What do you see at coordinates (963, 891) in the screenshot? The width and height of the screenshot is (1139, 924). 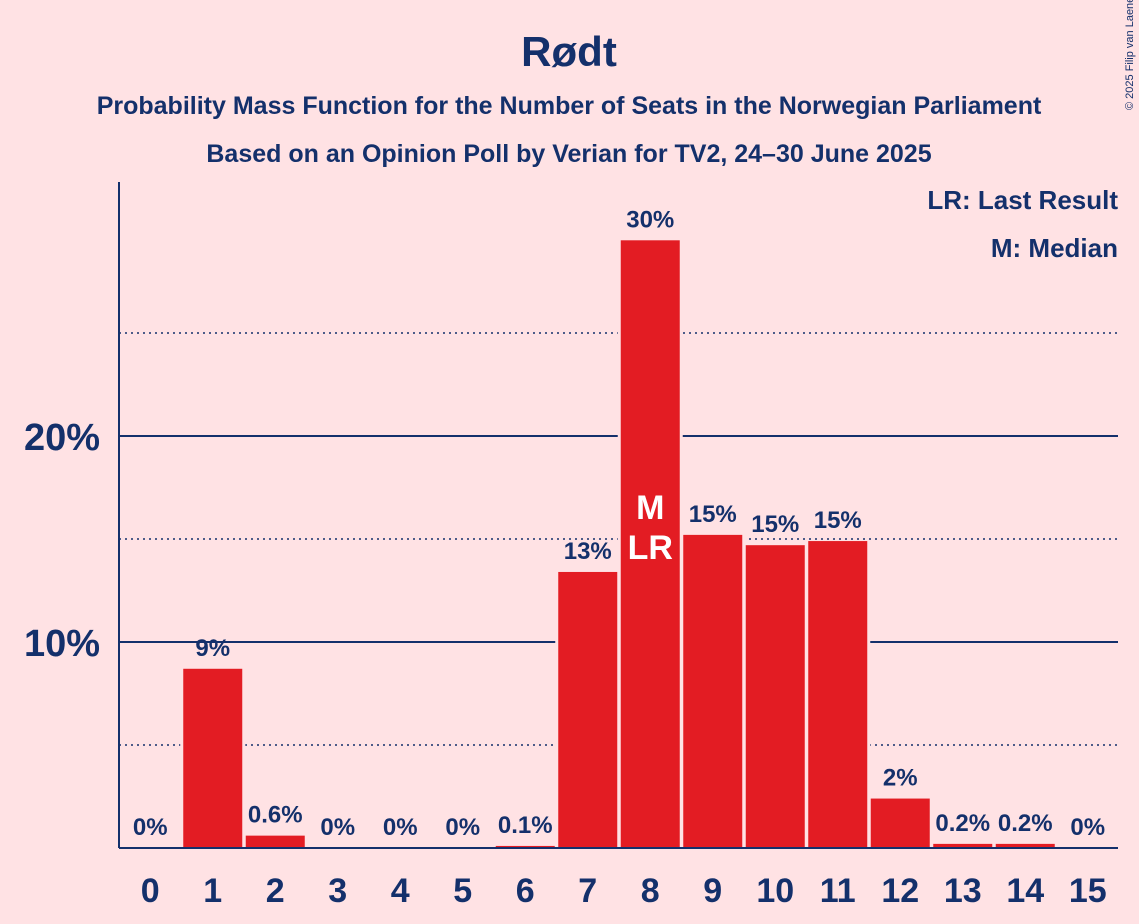 I see `x-tick-label: 13` at bounding box center [963, 891].